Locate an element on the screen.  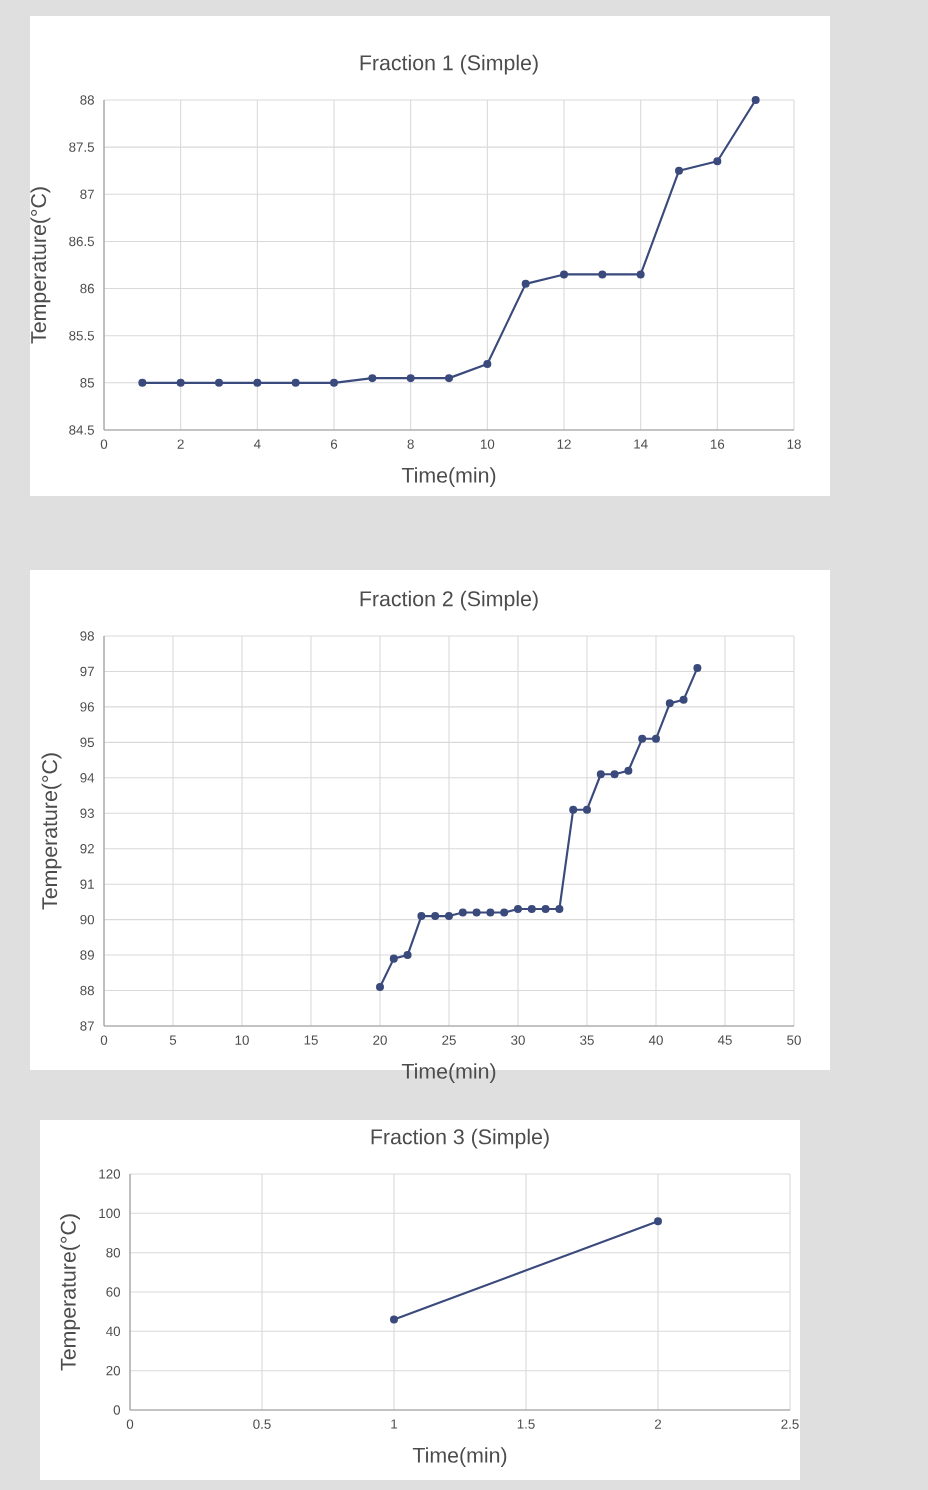
chart-title: Fraction 1 (Simple) is located at coordinates (449, 64).